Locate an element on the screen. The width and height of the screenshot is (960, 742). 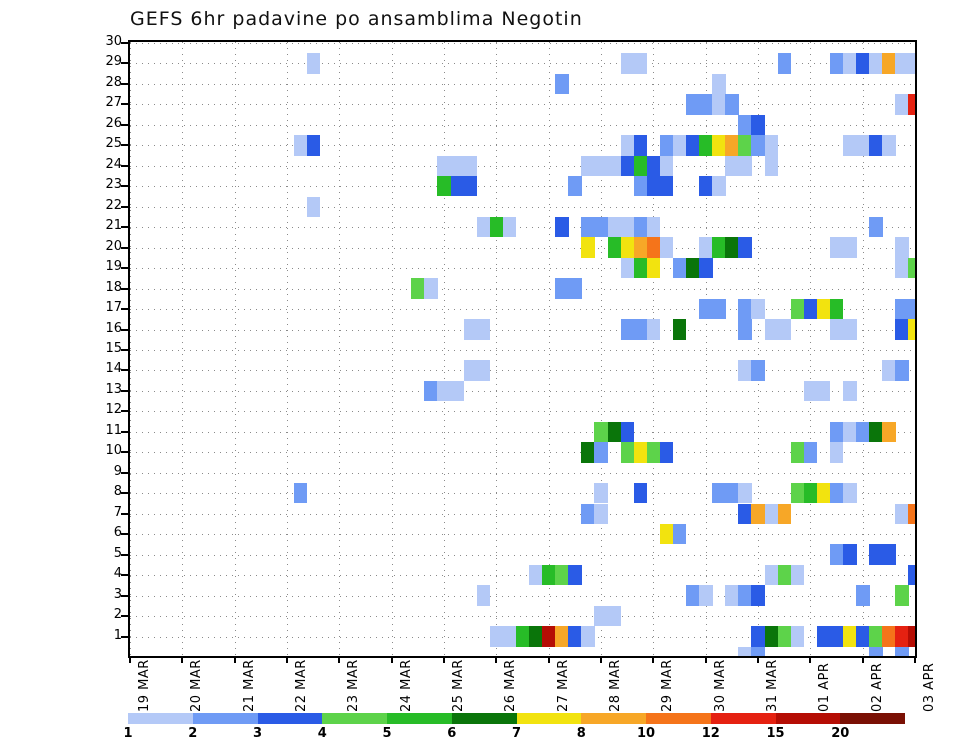
y-axis-label: 22 is located at coordinates (113, 205).